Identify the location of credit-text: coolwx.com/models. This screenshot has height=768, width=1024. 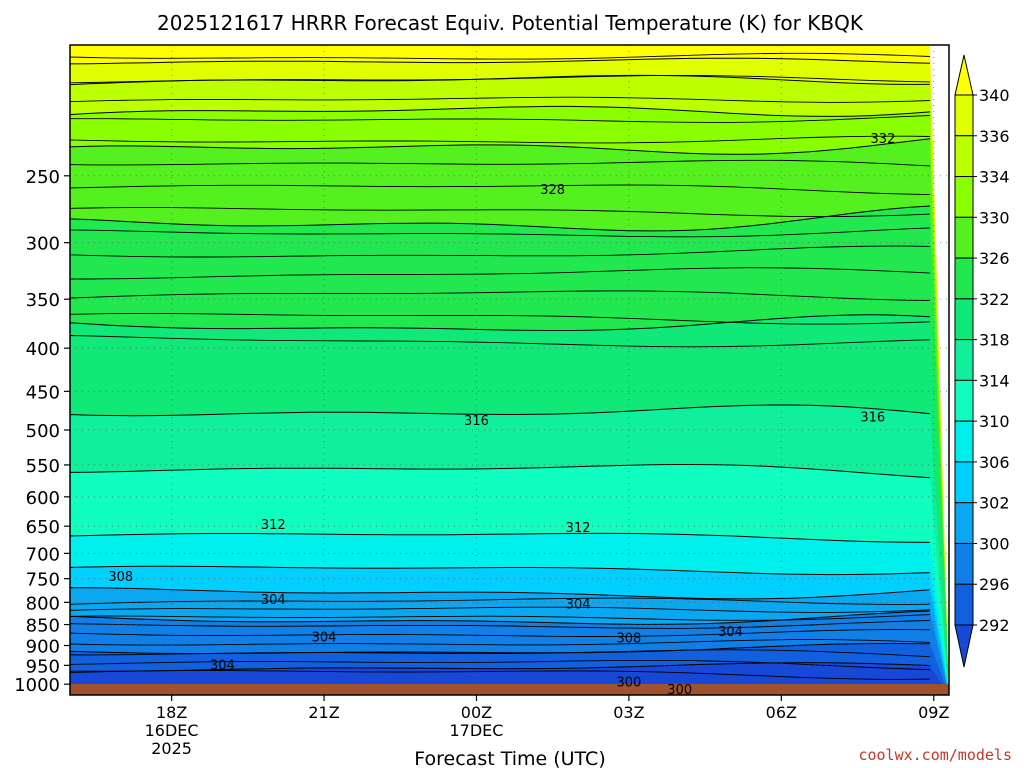
(935, 755).